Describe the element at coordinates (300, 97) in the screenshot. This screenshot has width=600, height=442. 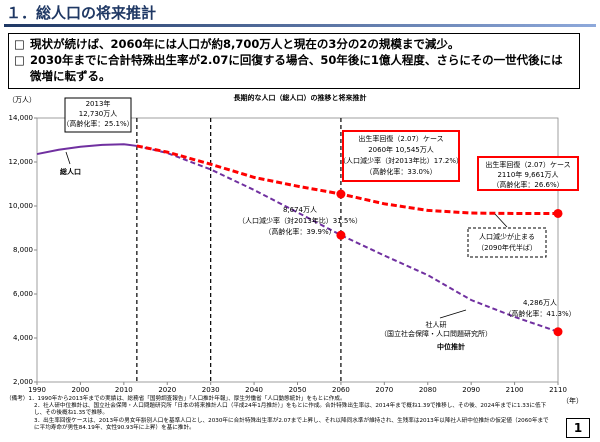
I see `chart-title: 長期的な人口（総人口）の推移と将来推計` at that location.